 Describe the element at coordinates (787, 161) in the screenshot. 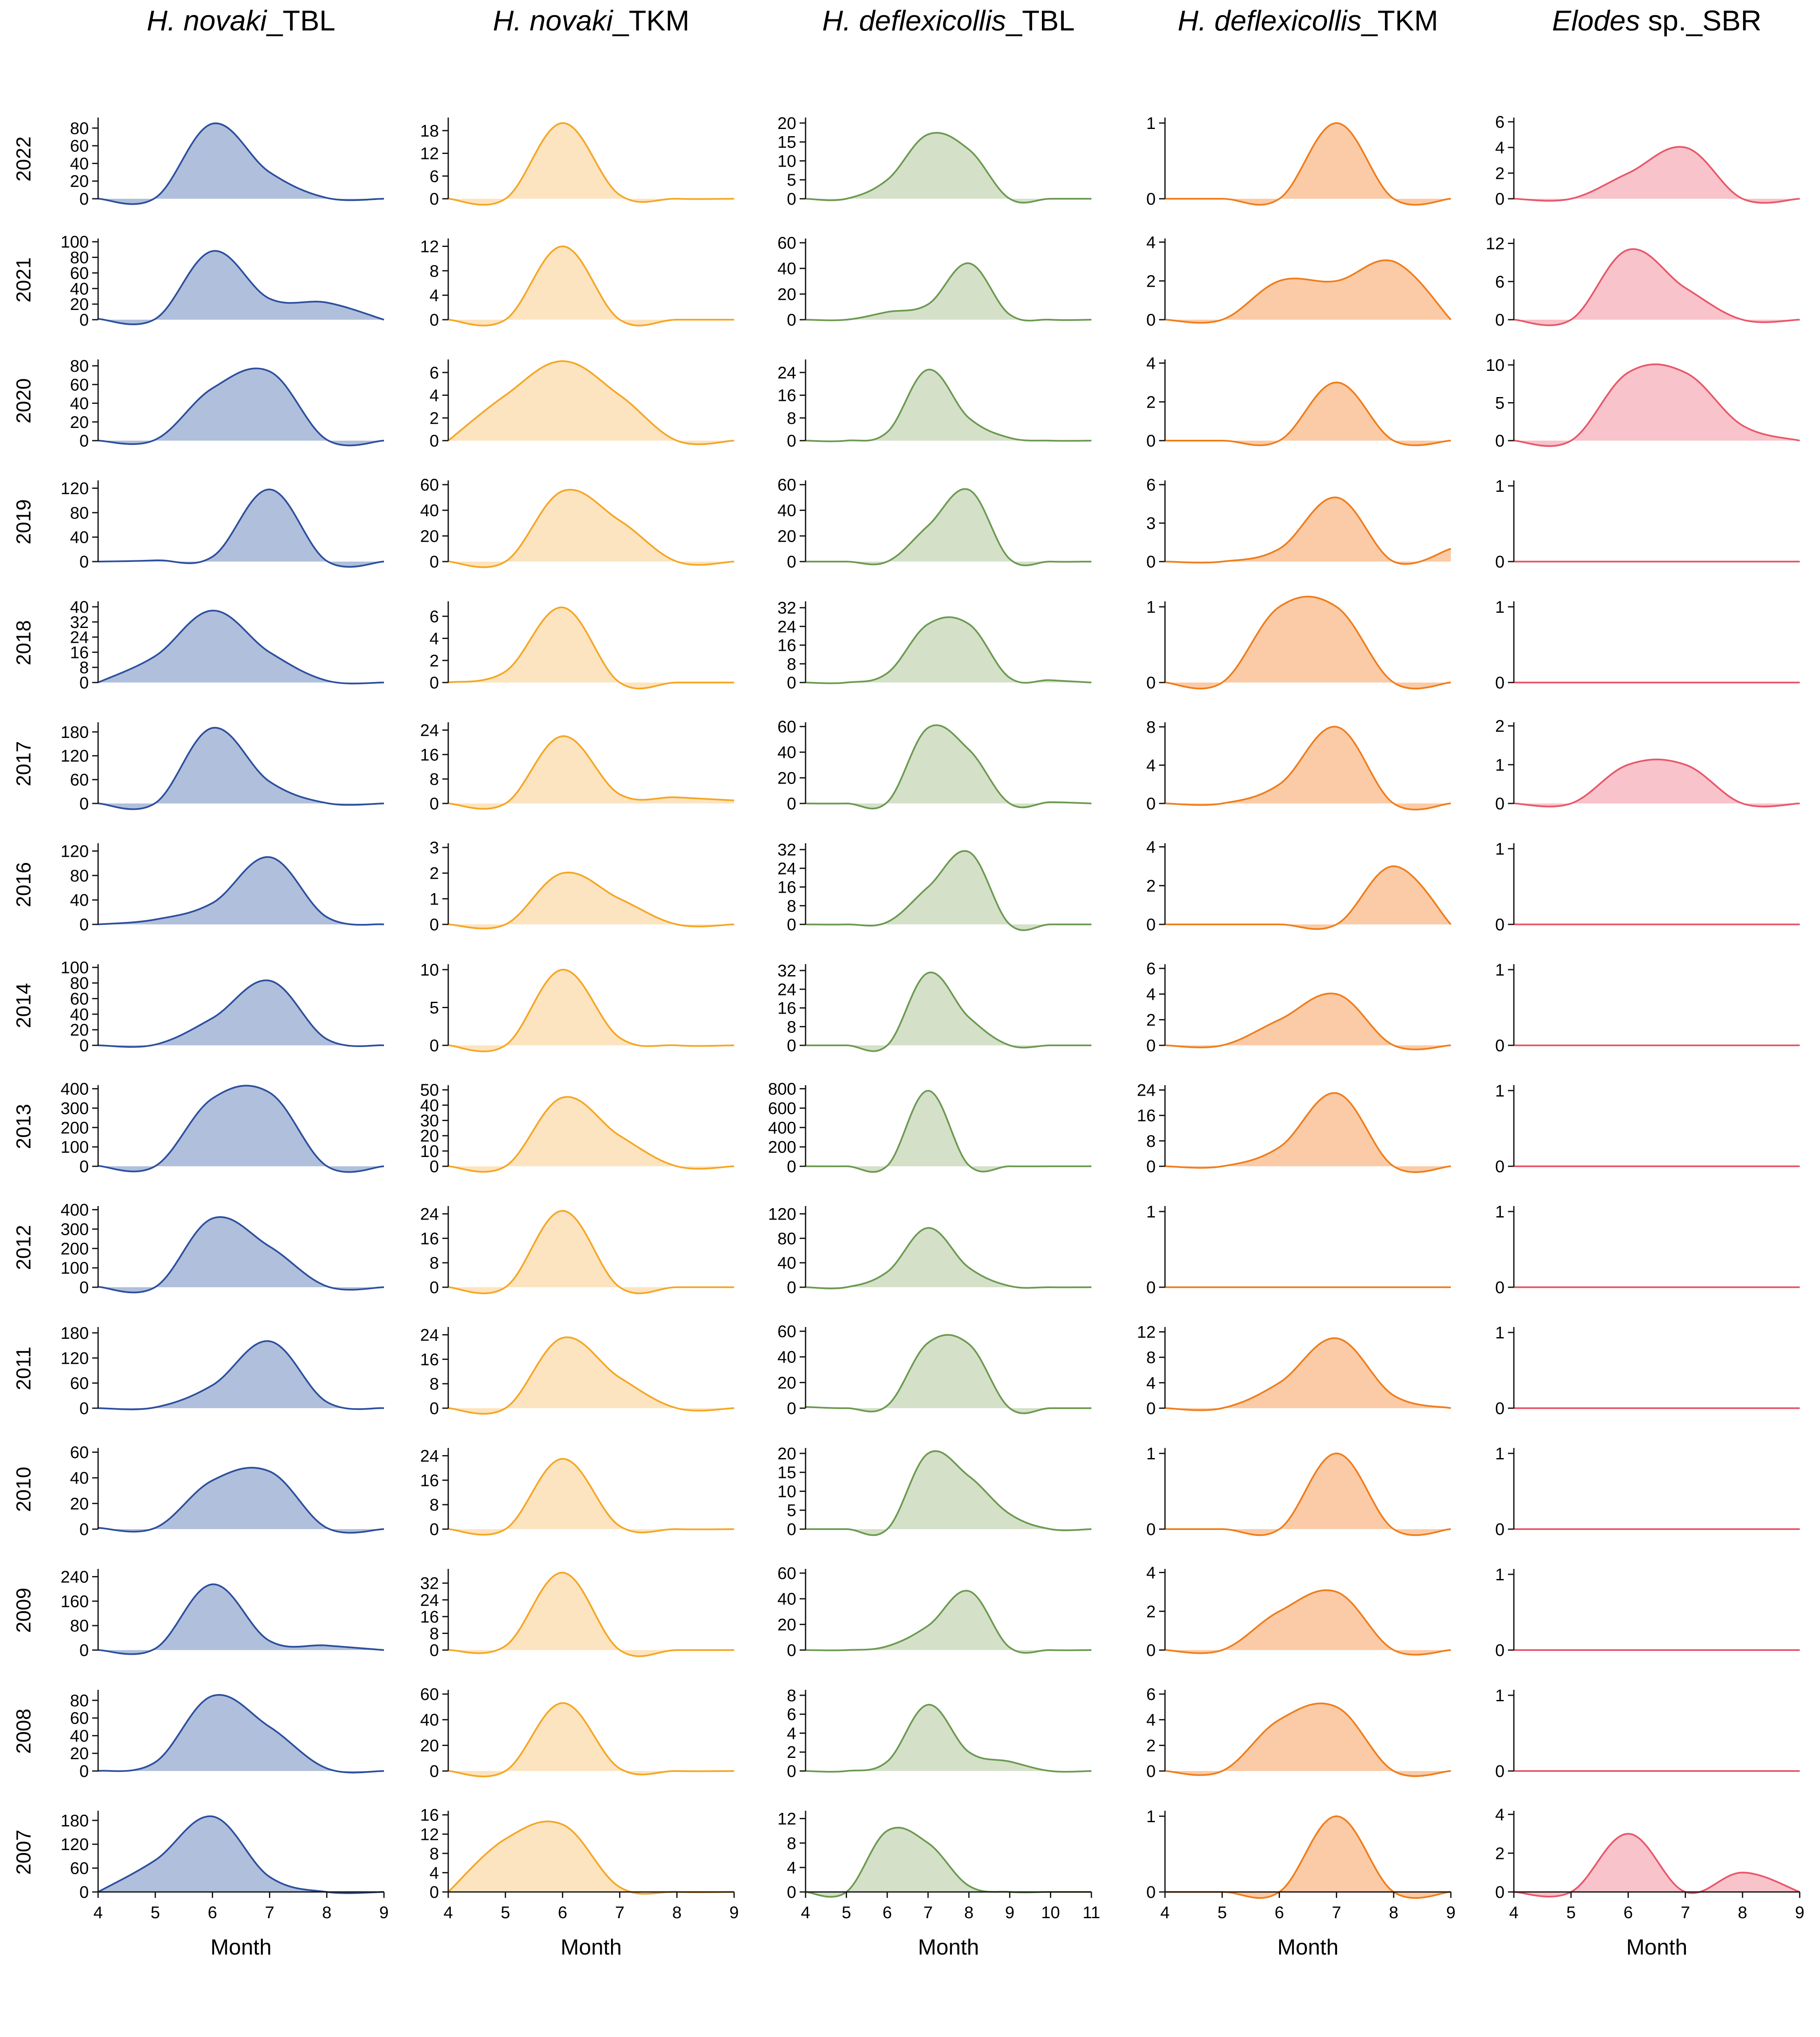

I see `y-tick-label: 10` at that location.